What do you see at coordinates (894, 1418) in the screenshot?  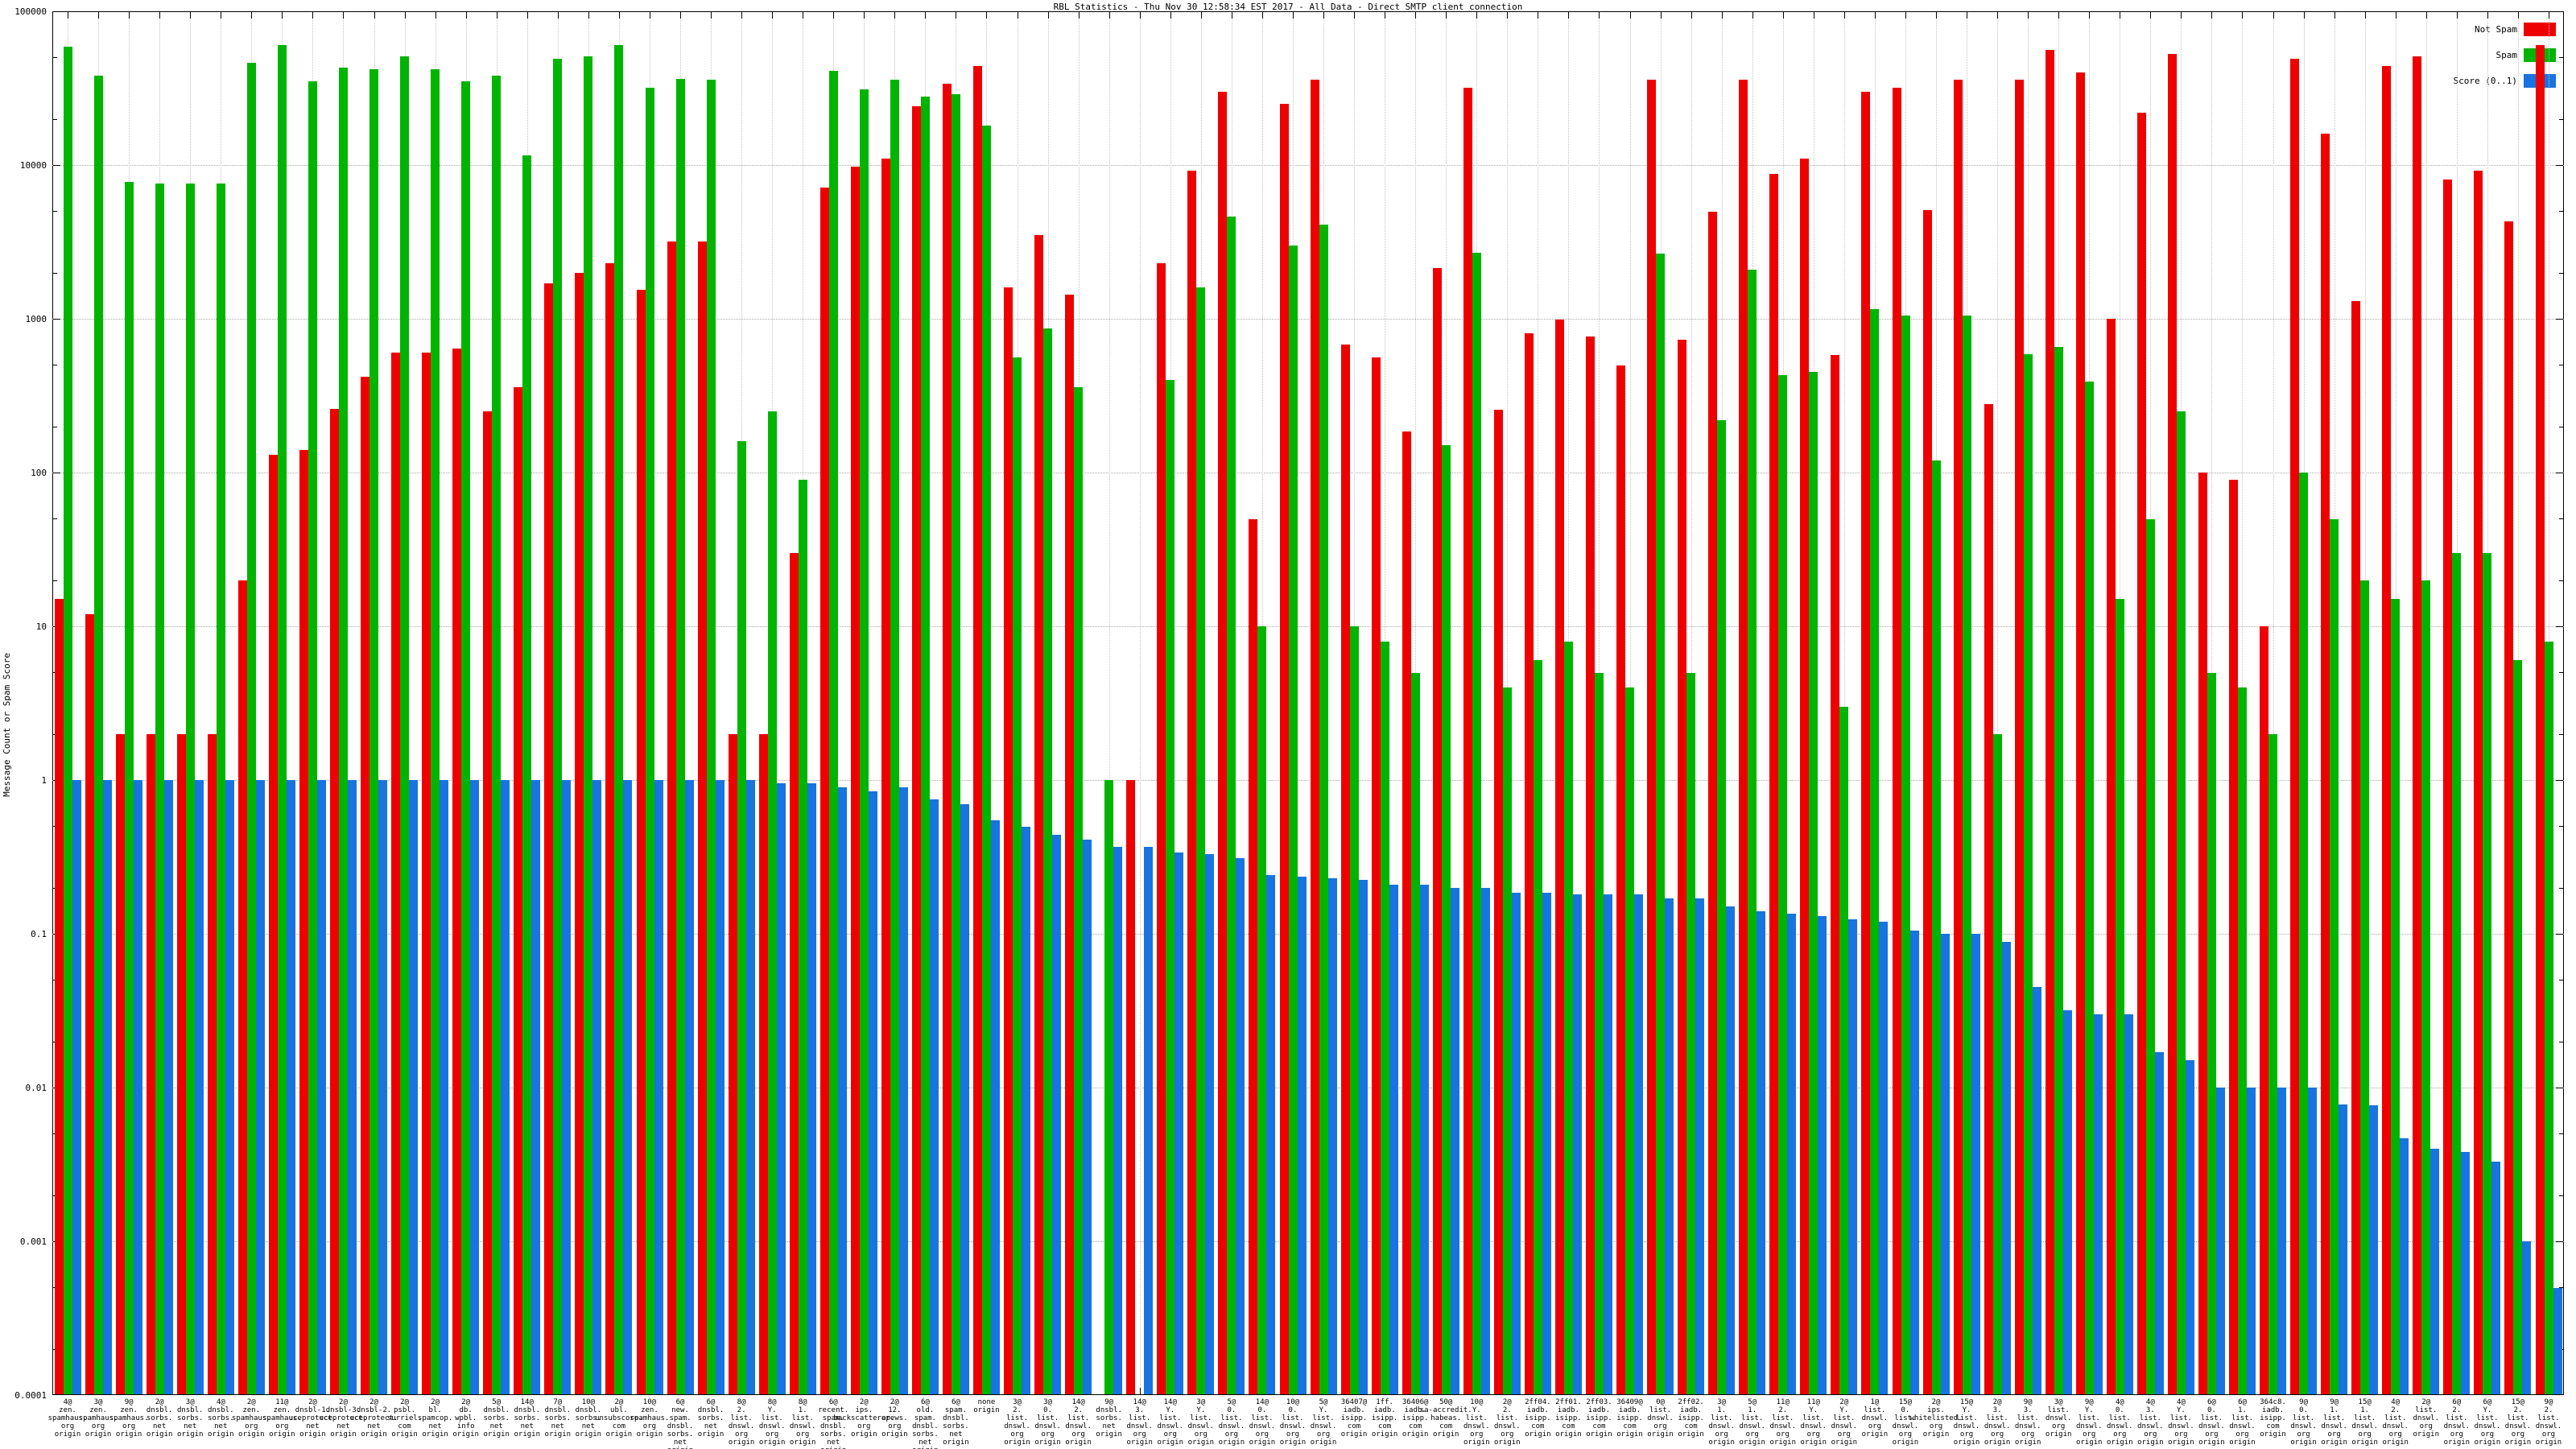 I see `x-tick-label-line: apews.` at bounding box center [894, 1418].